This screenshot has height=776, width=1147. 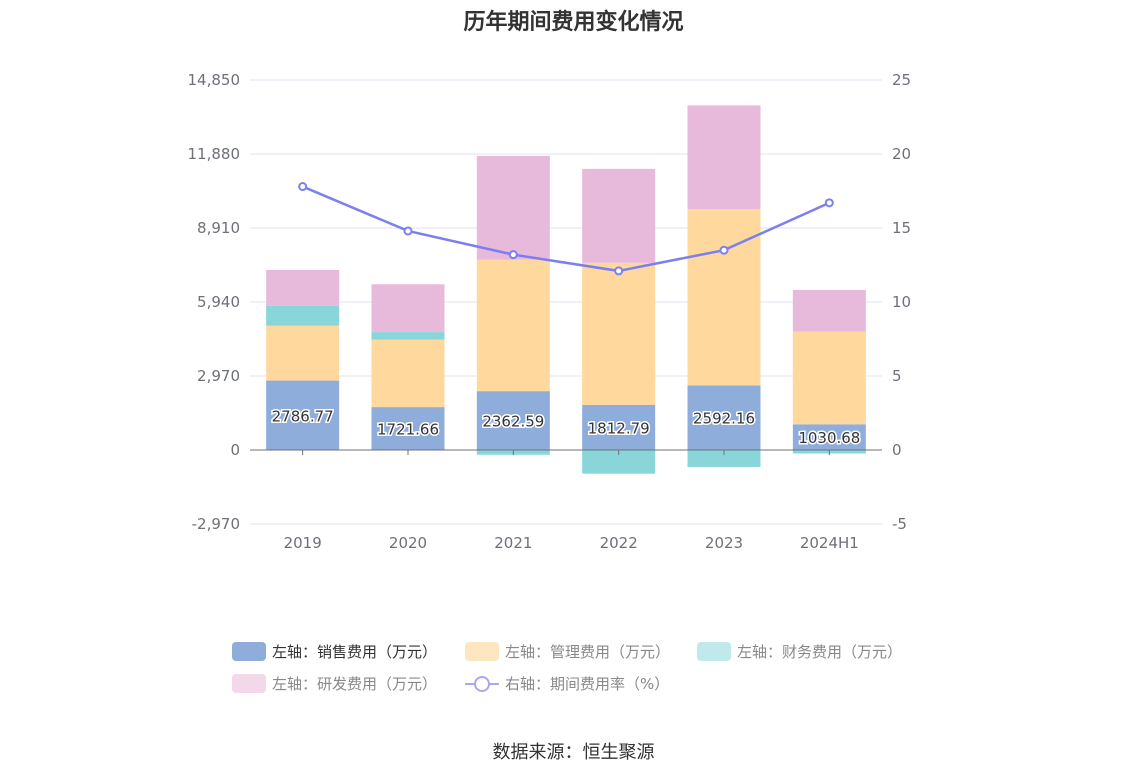 I want to click on x-category-label: 2020, so click(x=408, y=543).